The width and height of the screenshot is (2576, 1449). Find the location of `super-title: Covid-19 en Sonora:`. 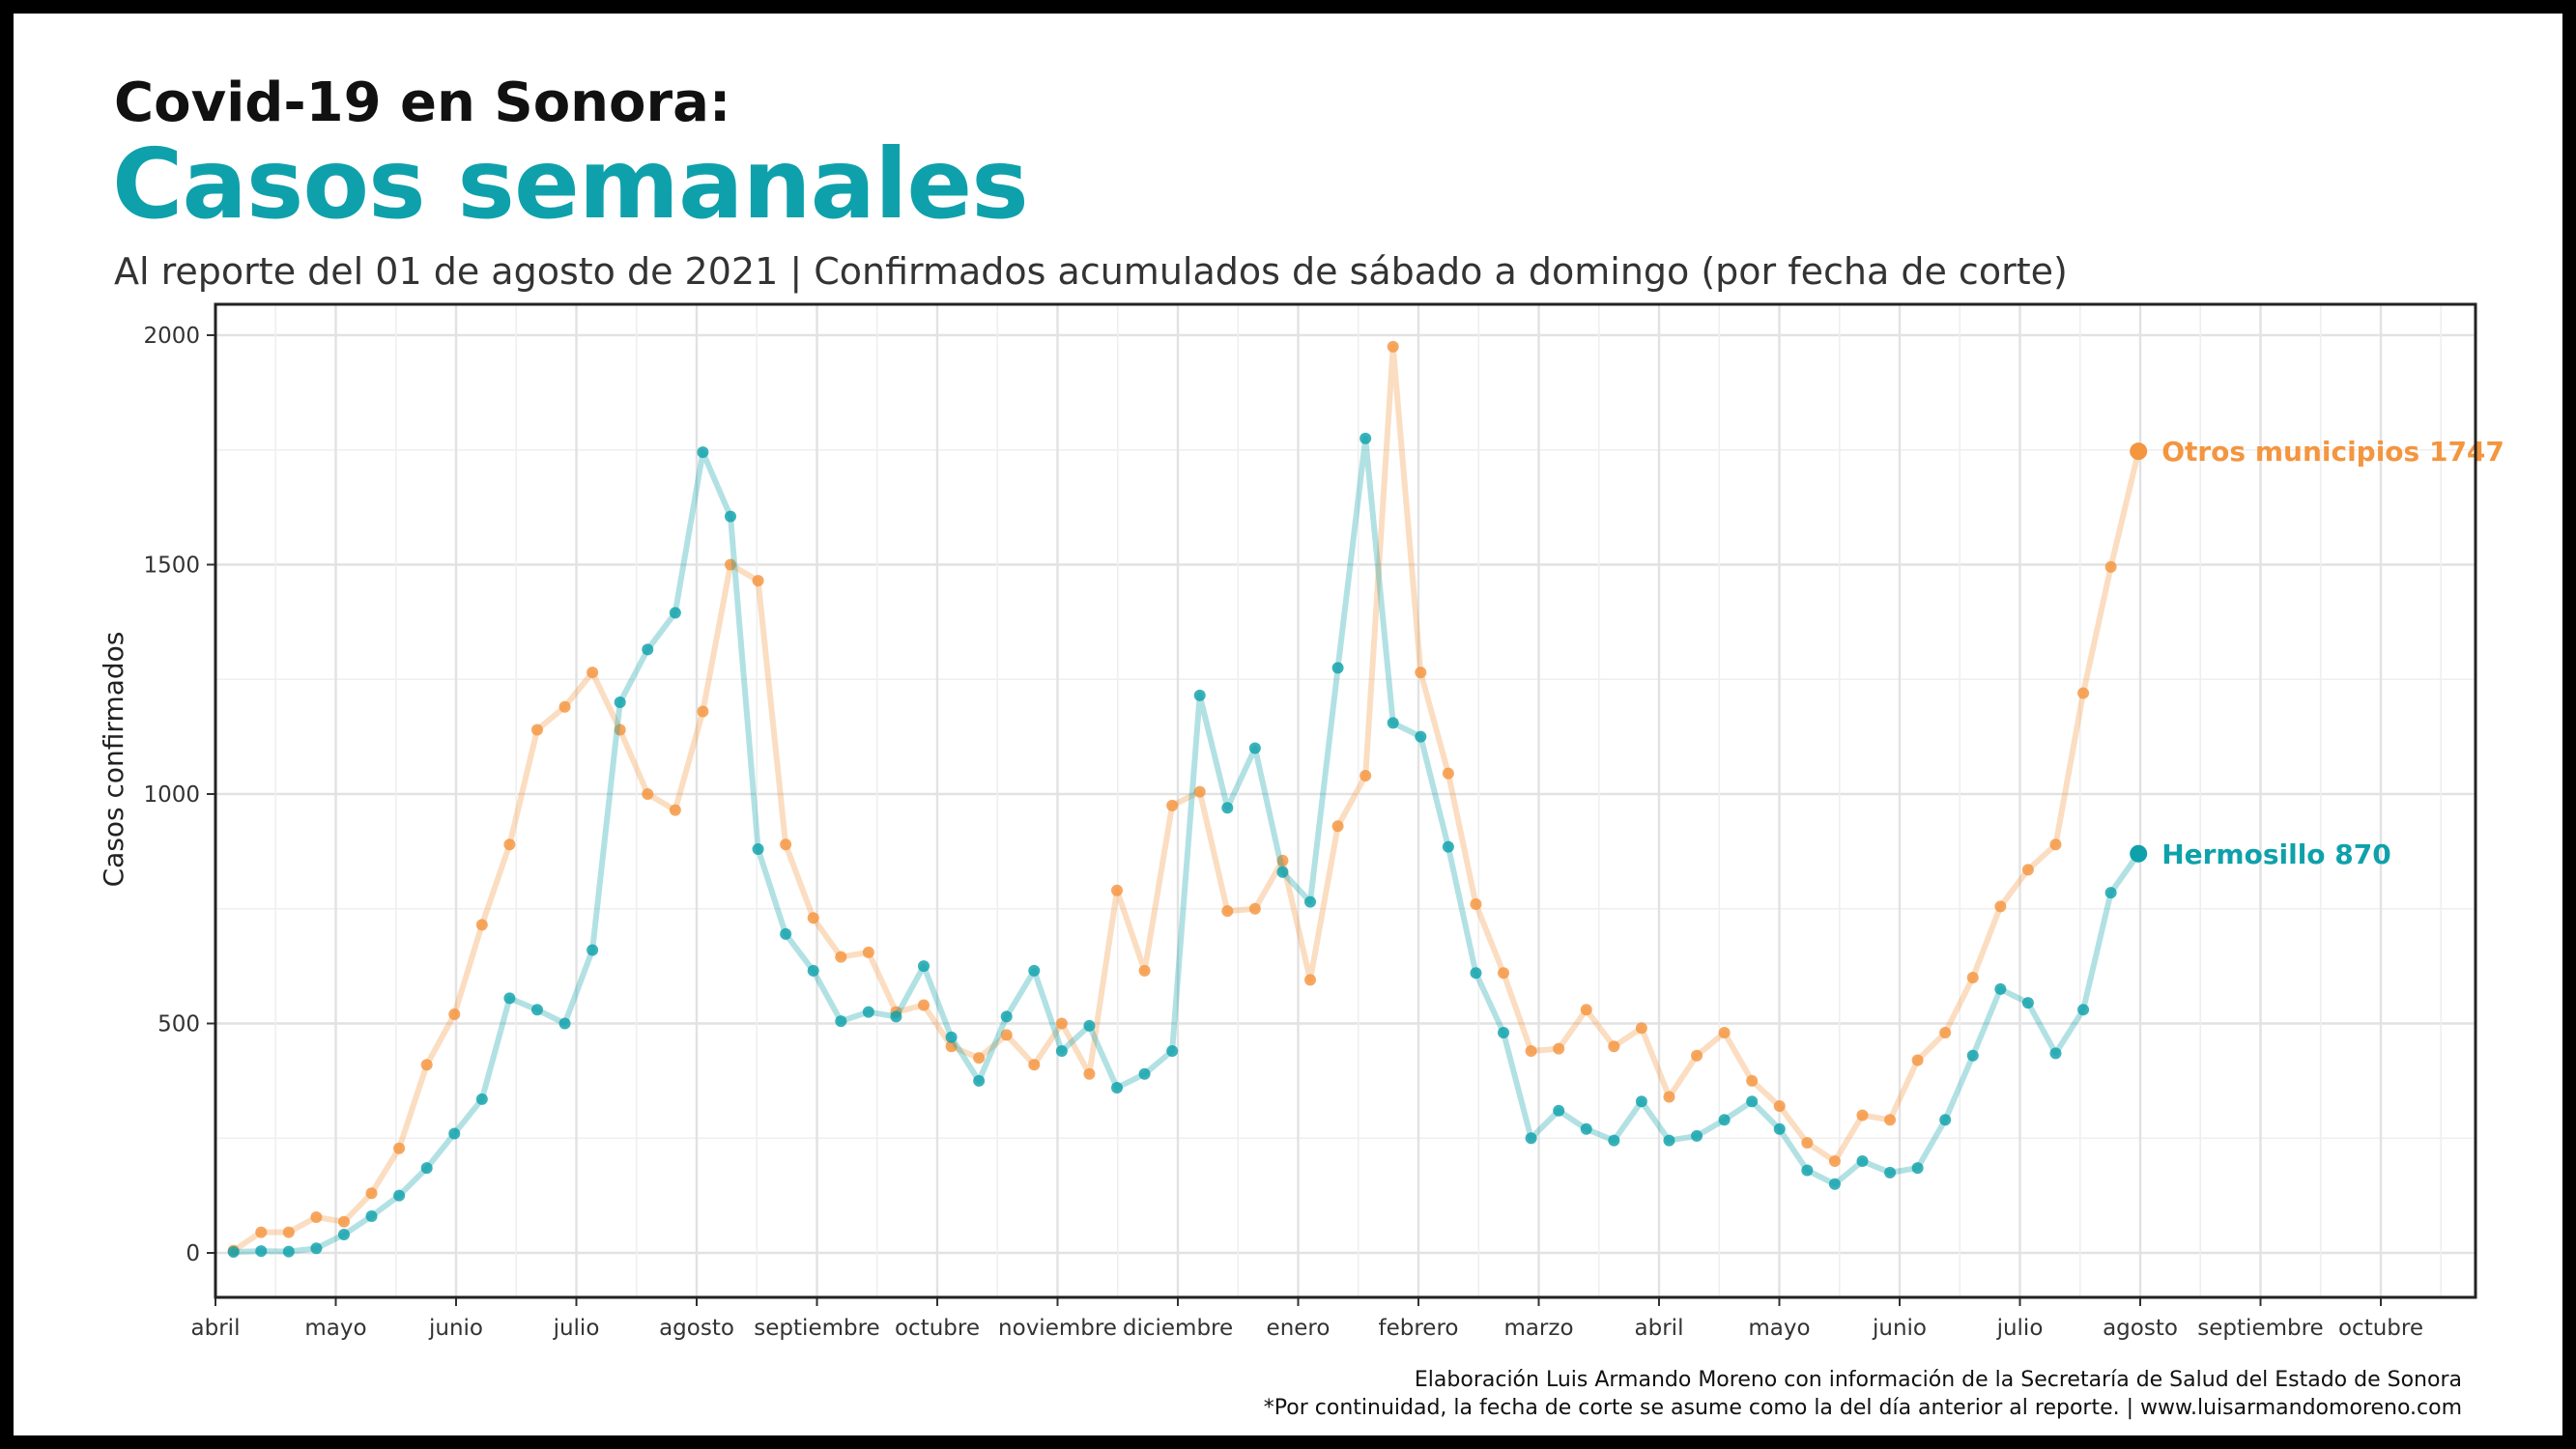

super-title: Covid-19 en Sonora: is located at coordinates (423, 102).